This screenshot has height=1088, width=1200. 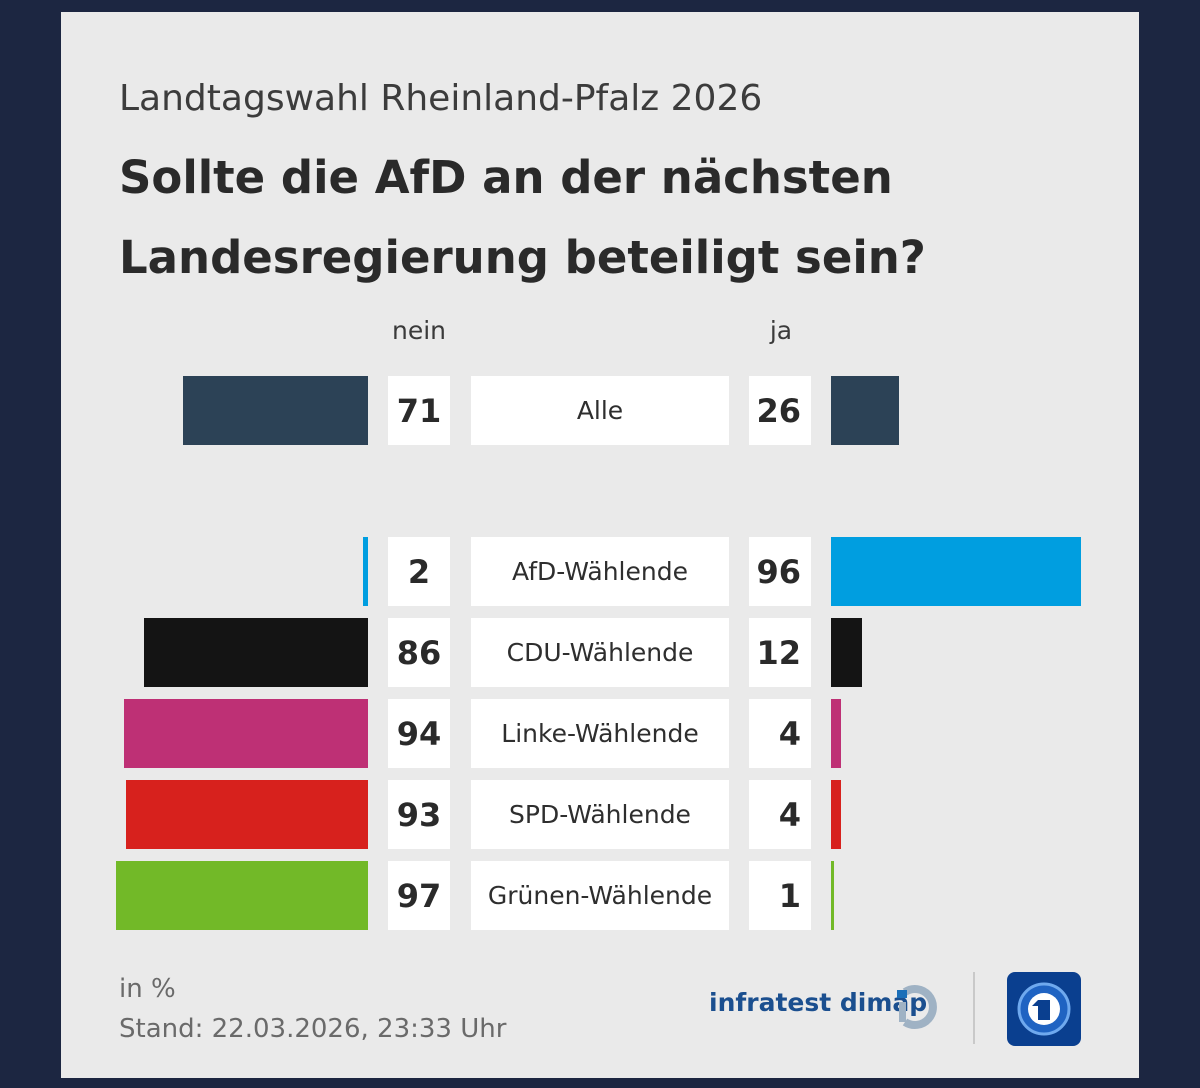 What do you see at coordinates (600, 814) in the screenshot?
I see `category-label-spd-w-hlende: SPD-Wählende` at bounding box center [600, 814].